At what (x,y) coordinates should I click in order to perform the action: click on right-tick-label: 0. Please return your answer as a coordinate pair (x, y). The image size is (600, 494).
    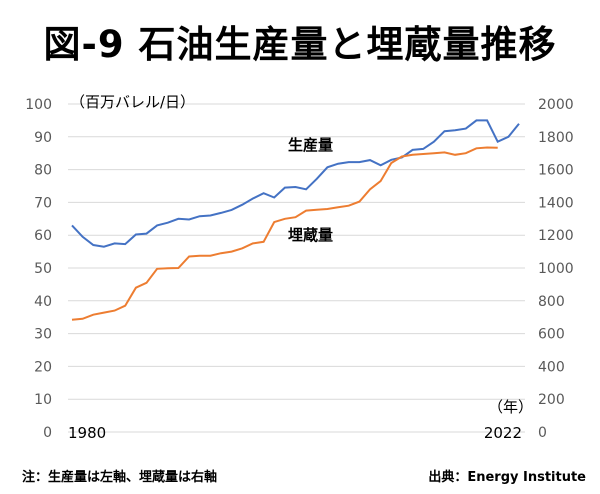
    Looking at the image, I should click on (542, 433).